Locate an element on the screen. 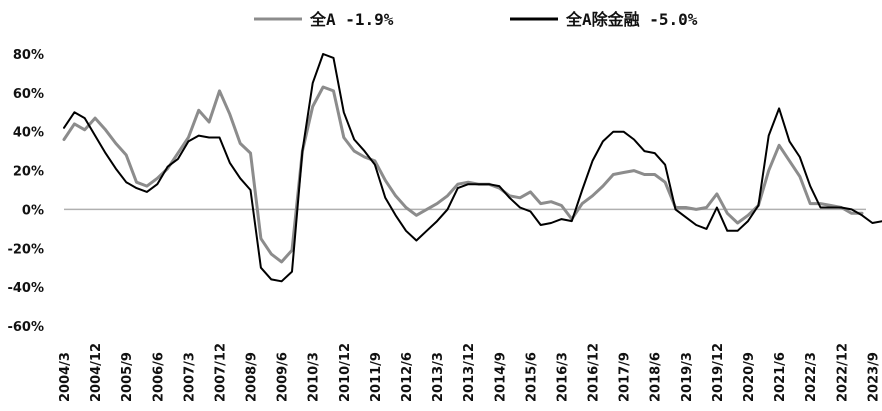 The width and height of the screenshot is (882, 411). x-tick-label: 2013/12 is located at coordinates (469, 372).